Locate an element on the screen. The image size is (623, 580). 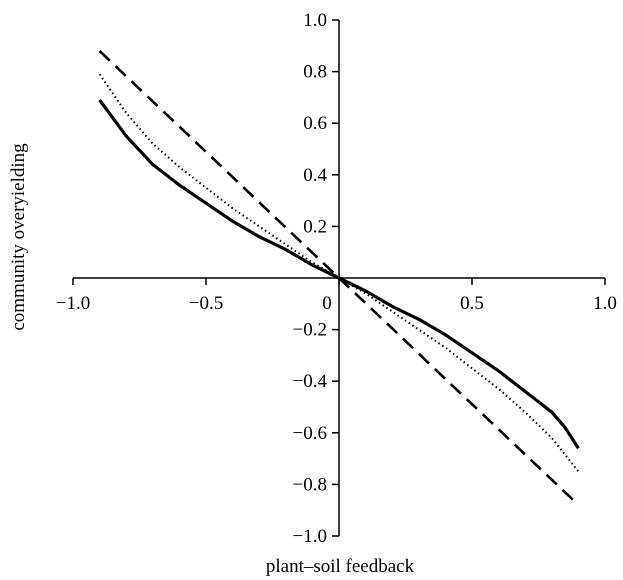
x-tick-label: 1.0 is located at coordinates (605, 303).